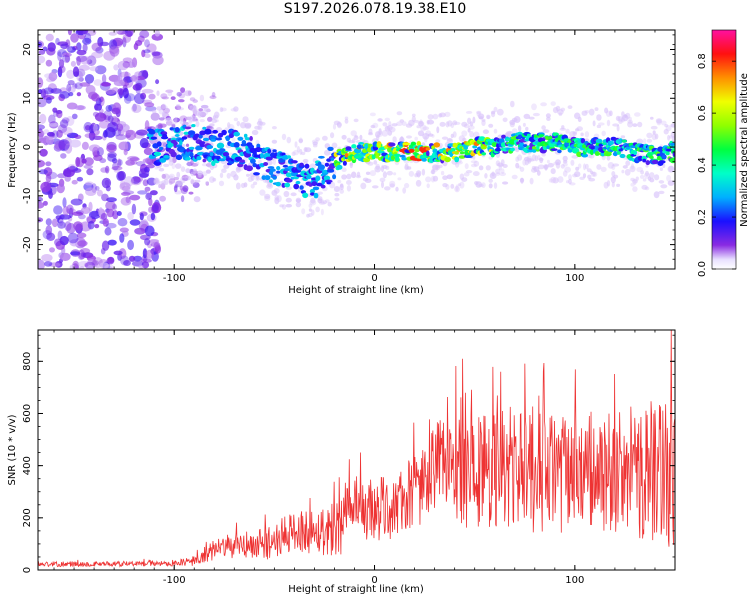  Describe the element at coordinates (27, 413) in the screenshot. I see `y-tick-label: 600` at that location.